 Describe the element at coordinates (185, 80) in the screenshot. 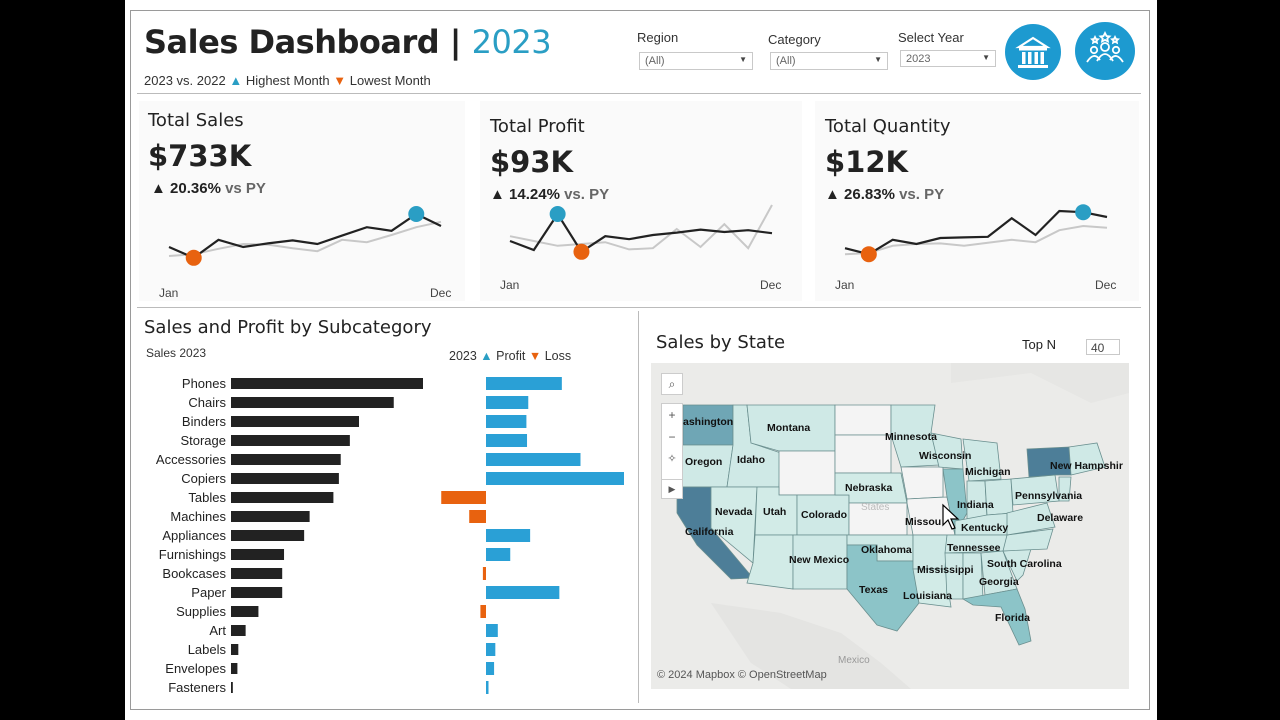

I see `subtitle-compare: 2023 vs. 2022` at that location.